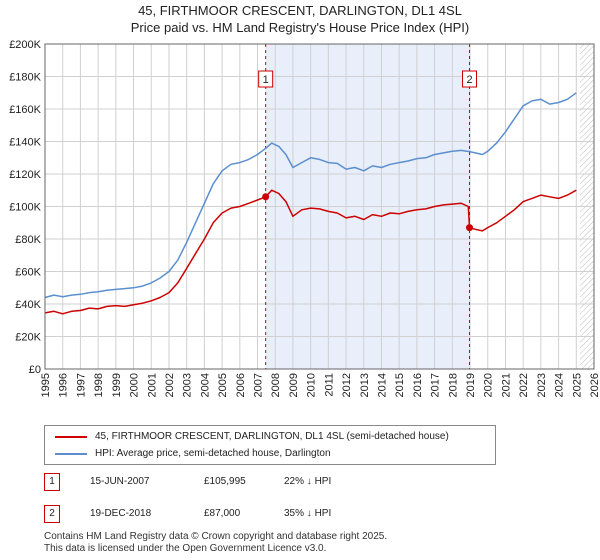 The image size is (600, 560). What do you see at coordinates (35, 370) in the screenshot?
I see `y-tick-label: £0` at bounding box center [35, 370].